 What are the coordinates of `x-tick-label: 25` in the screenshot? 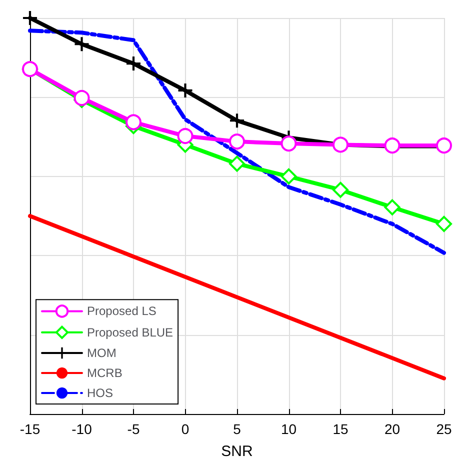 It's located at (444, 429).